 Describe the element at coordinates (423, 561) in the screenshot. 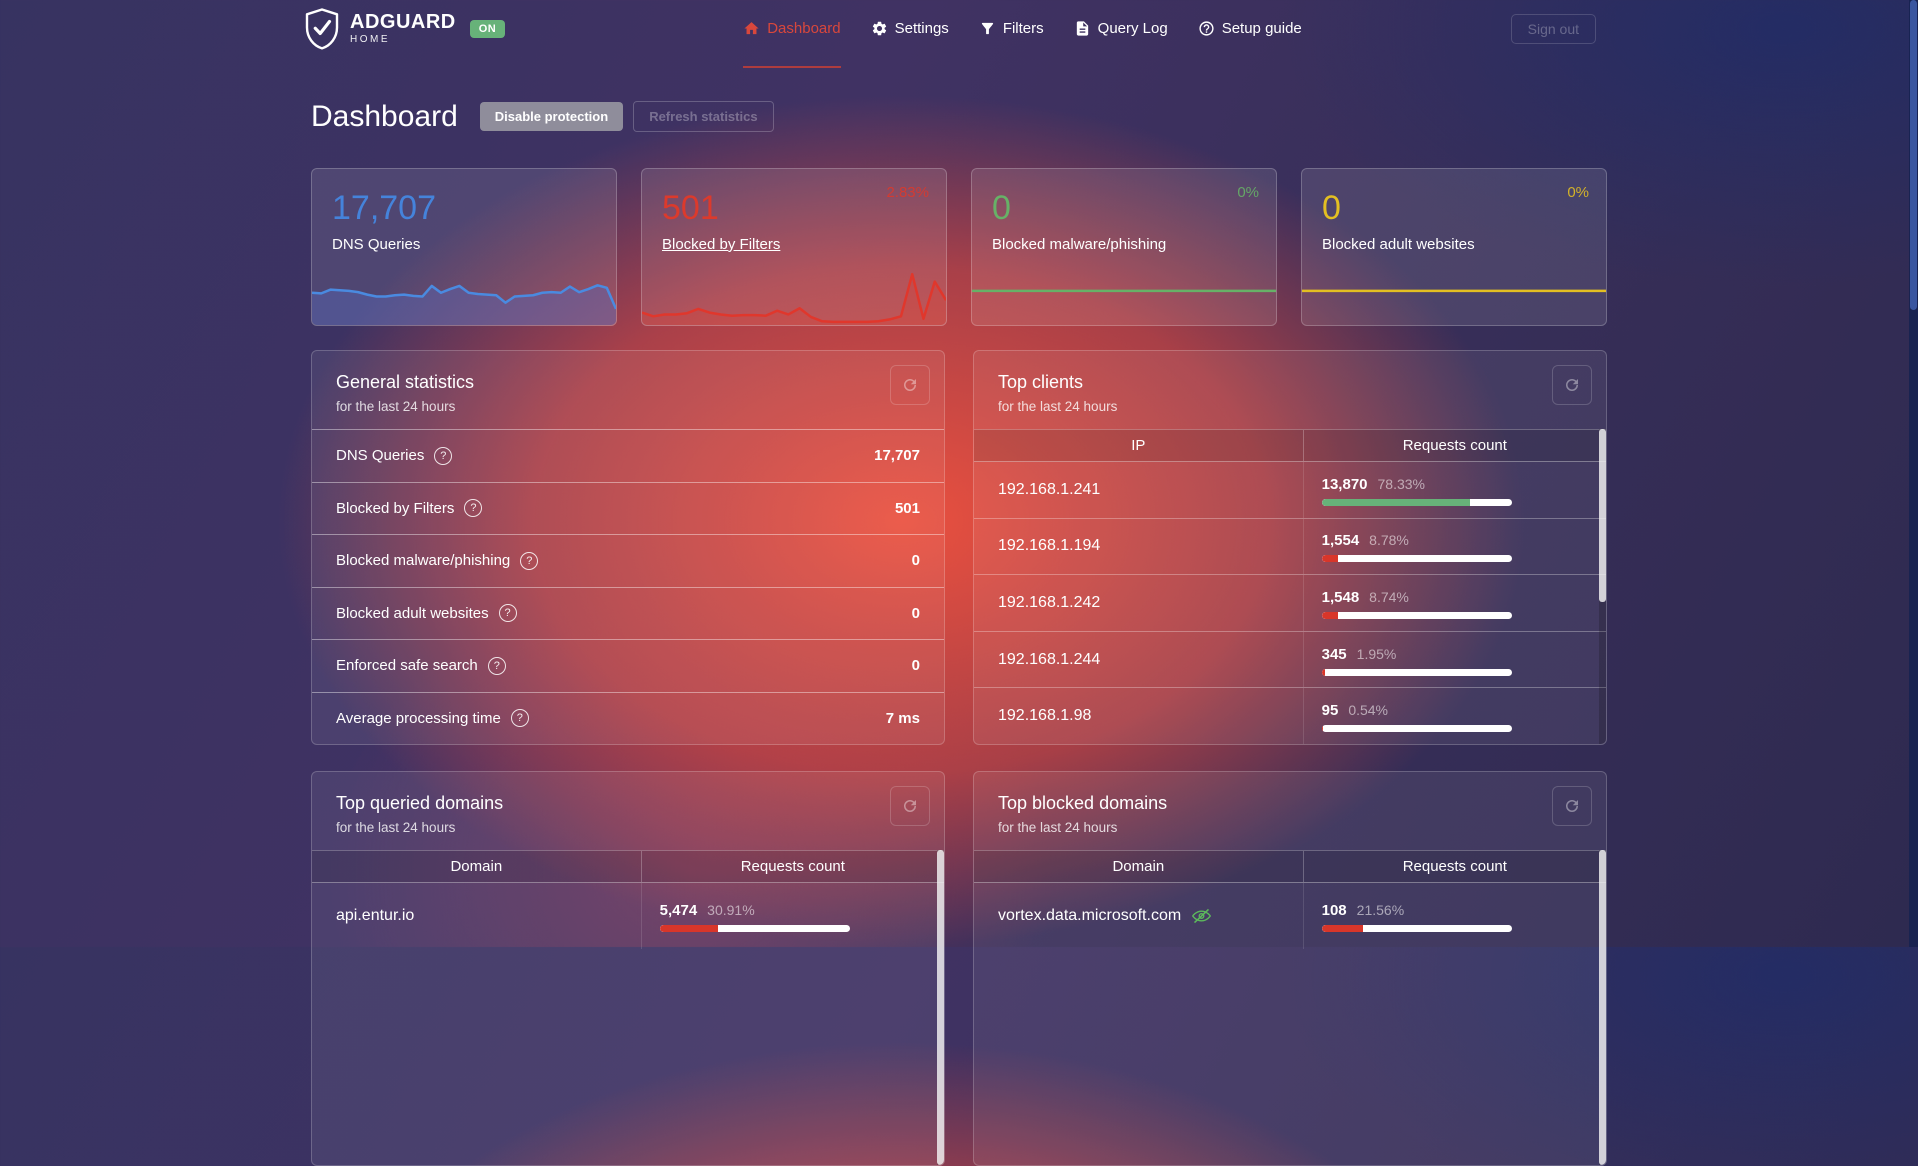

I see `stat-label: Blocked malware/phishing` at that location.